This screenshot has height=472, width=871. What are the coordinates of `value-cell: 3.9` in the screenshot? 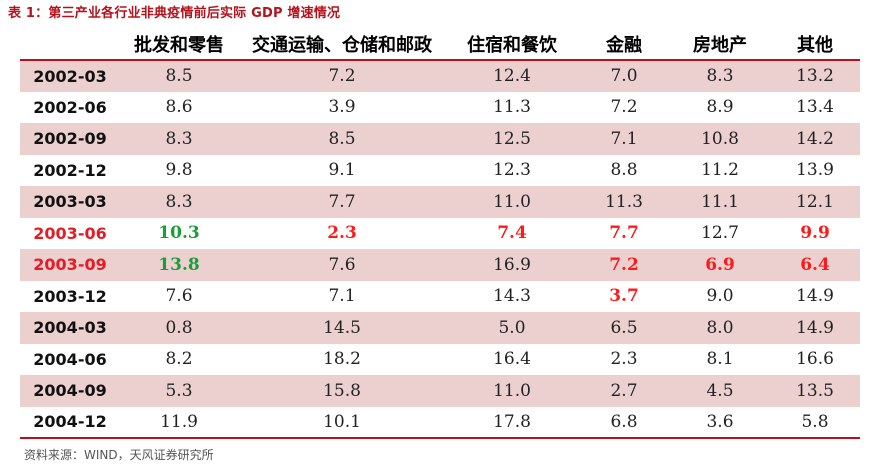 It's located at (342, 107).